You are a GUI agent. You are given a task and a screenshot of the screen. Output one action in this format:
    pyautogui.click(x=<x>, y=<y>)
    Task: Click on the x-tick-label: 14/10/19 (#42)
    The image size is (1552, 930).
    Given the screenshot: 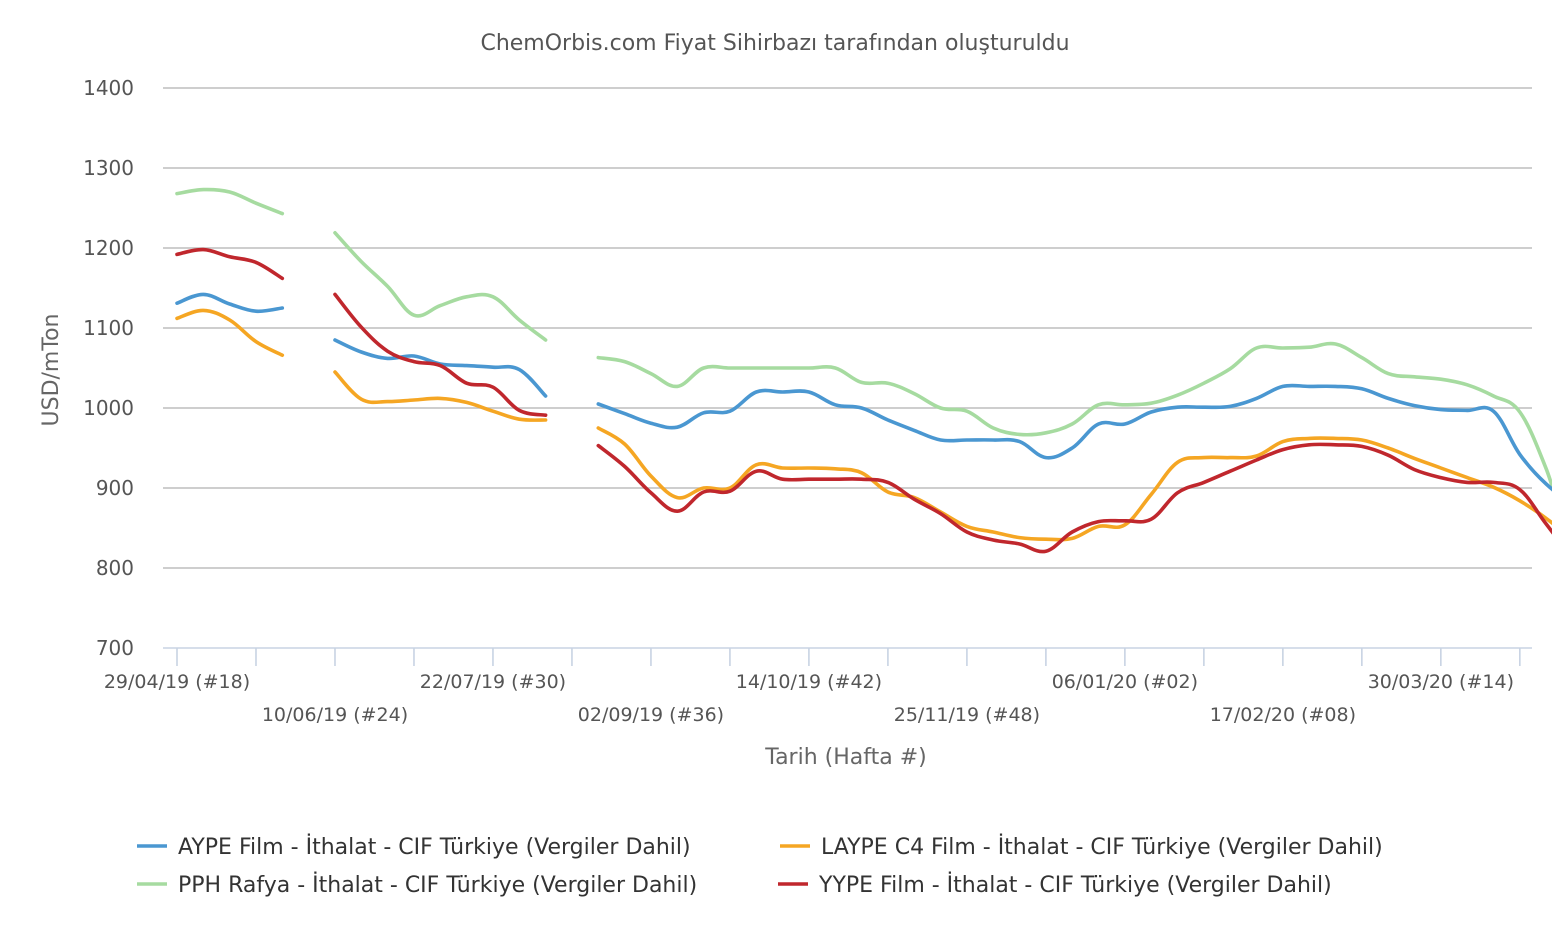 What is the action you would take?
    pyautogui.click(x=809, y=682)
    